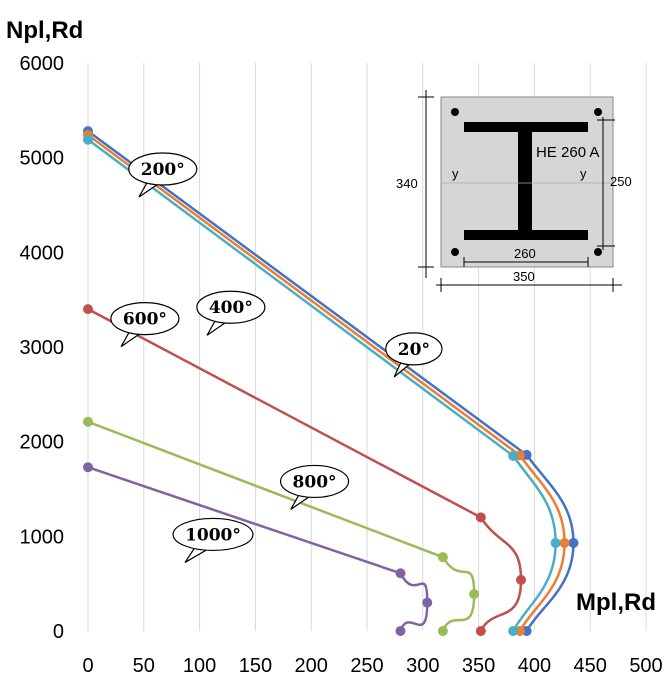  I want to click on y-tick-label: 0, so click(58, 632).